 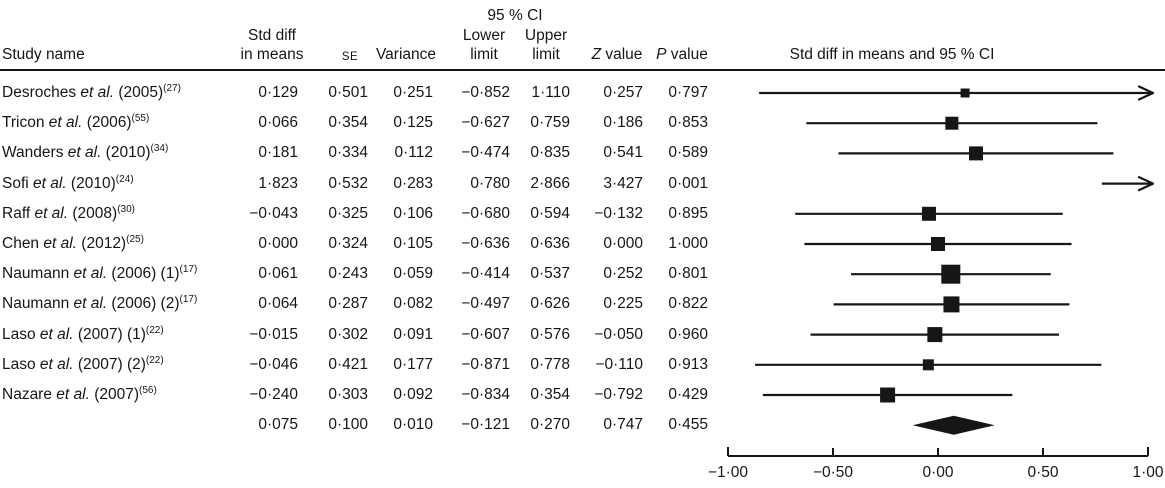 What do you see at coordinates (83, 363) in the screenshot?
I see `study-name: Laso et al. (2007) (2)(22)` at bounding box center [83, 363].